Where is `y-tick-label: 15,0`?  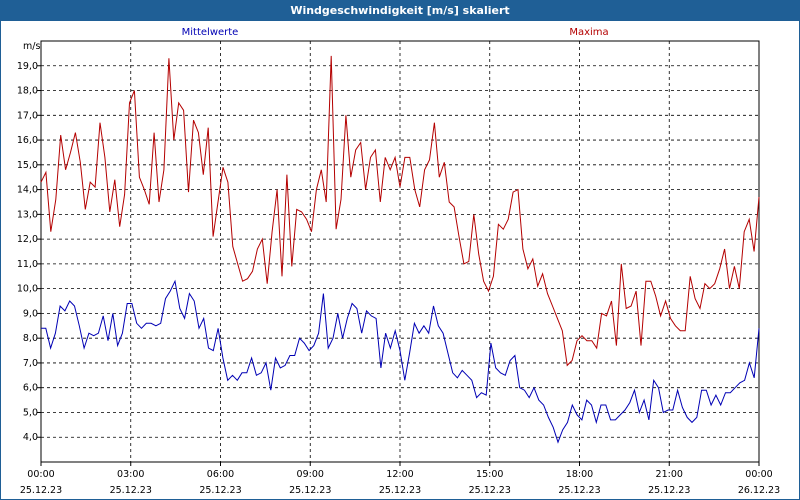
y-tick-label: 15,0 is located at coordinates (27, 165).